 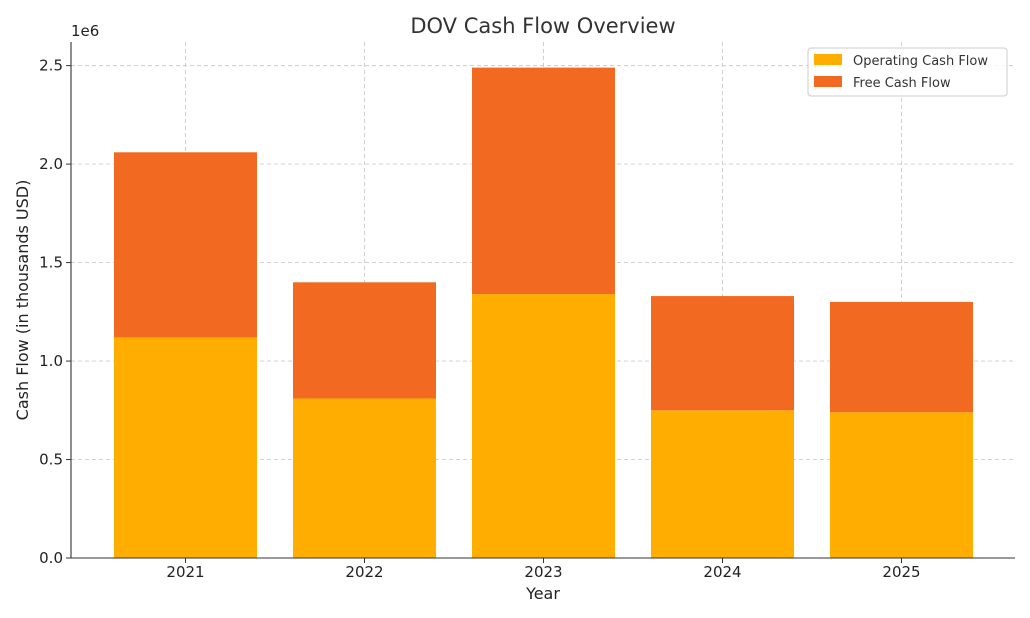 I want to click on bar-free-cash-flow-2024, so click(x=722, y=353).